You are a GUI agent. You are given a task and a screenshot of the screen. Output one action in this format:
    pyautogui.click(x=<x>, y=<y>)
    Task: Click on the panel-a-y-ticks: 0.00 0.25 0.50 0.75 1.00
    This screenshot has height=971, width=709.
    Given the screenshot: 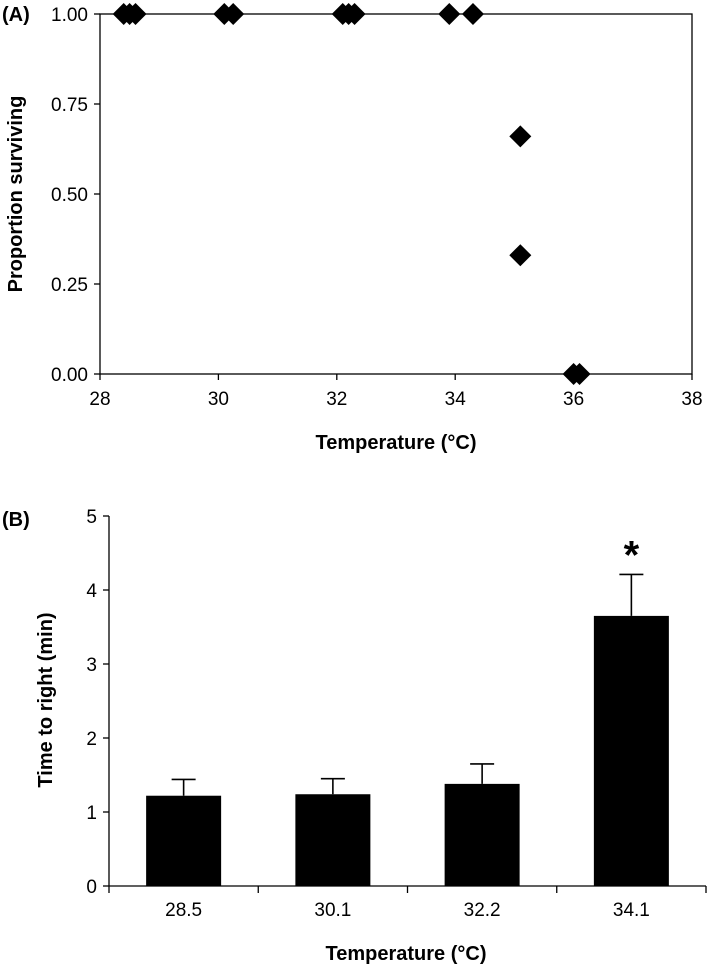 What is the action you would take?
    pyautogui.click(x=75, y=195)
    